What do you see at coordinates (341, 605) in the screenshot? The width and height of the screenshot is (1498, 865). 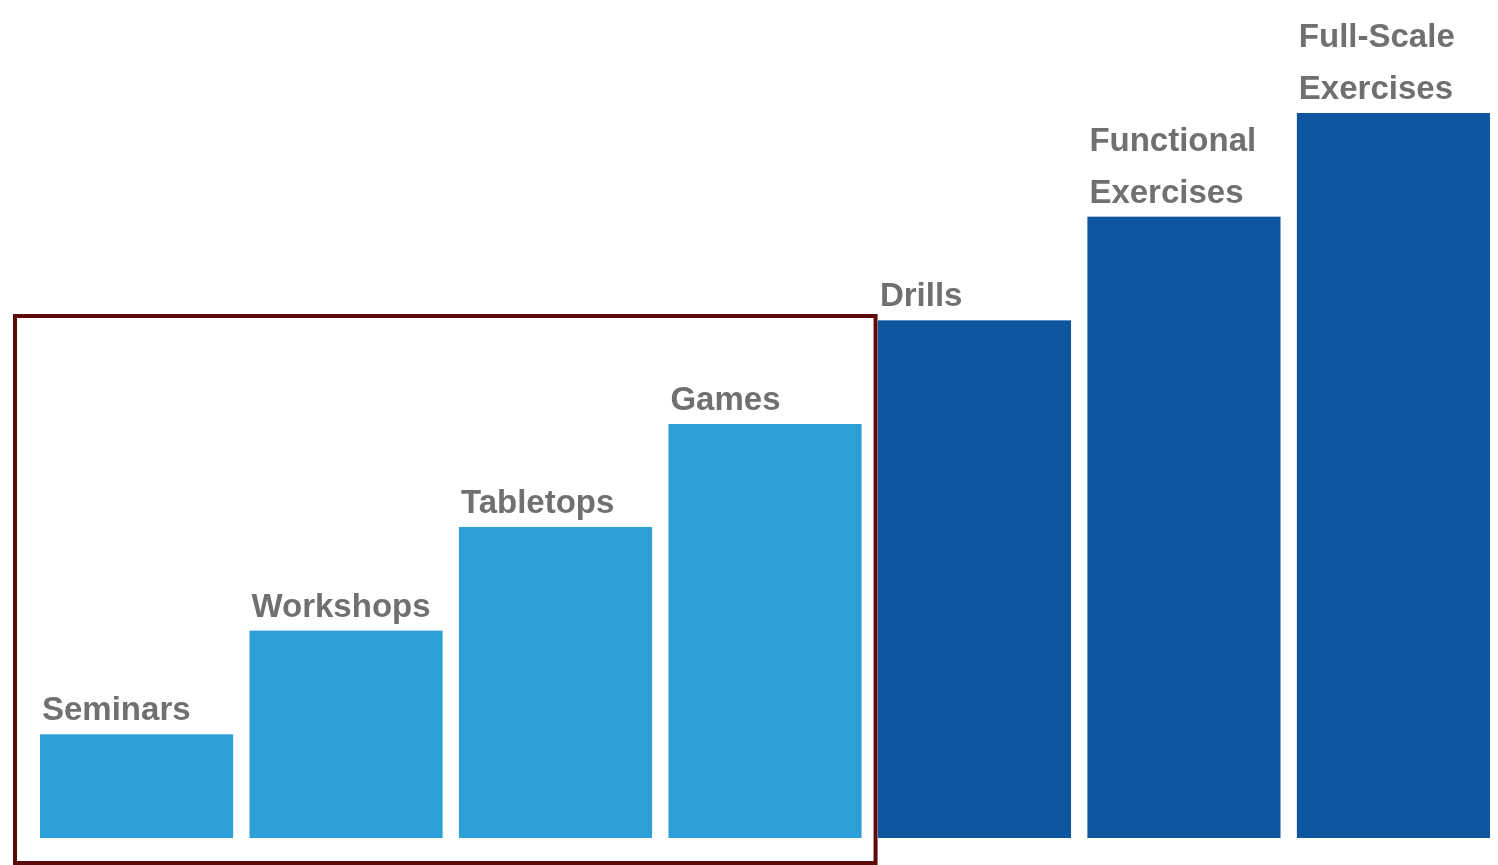 I see `x-tick-label: Workshops` at bounding box center [341, 605].